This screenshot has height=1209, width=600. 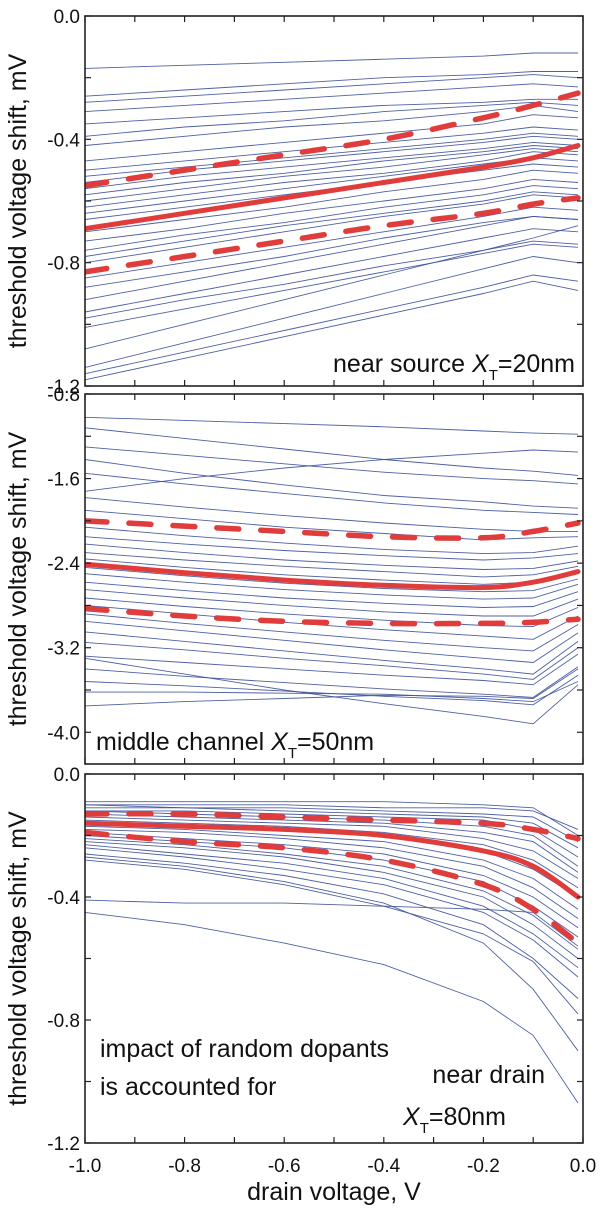 What do you see at coordinates (583, 1166) in the screenshot?
I see `x-tick-label: 0.0` at bounding box center [583, 1166].